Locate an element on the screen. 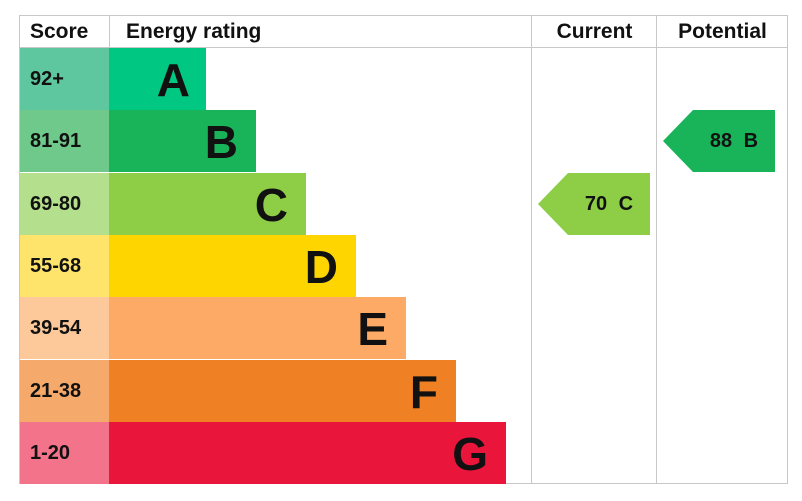 Image resolution: width=802 pixels, height=501 pixels. potential-rating-label: 88 B is located at coordinates (734, 141).